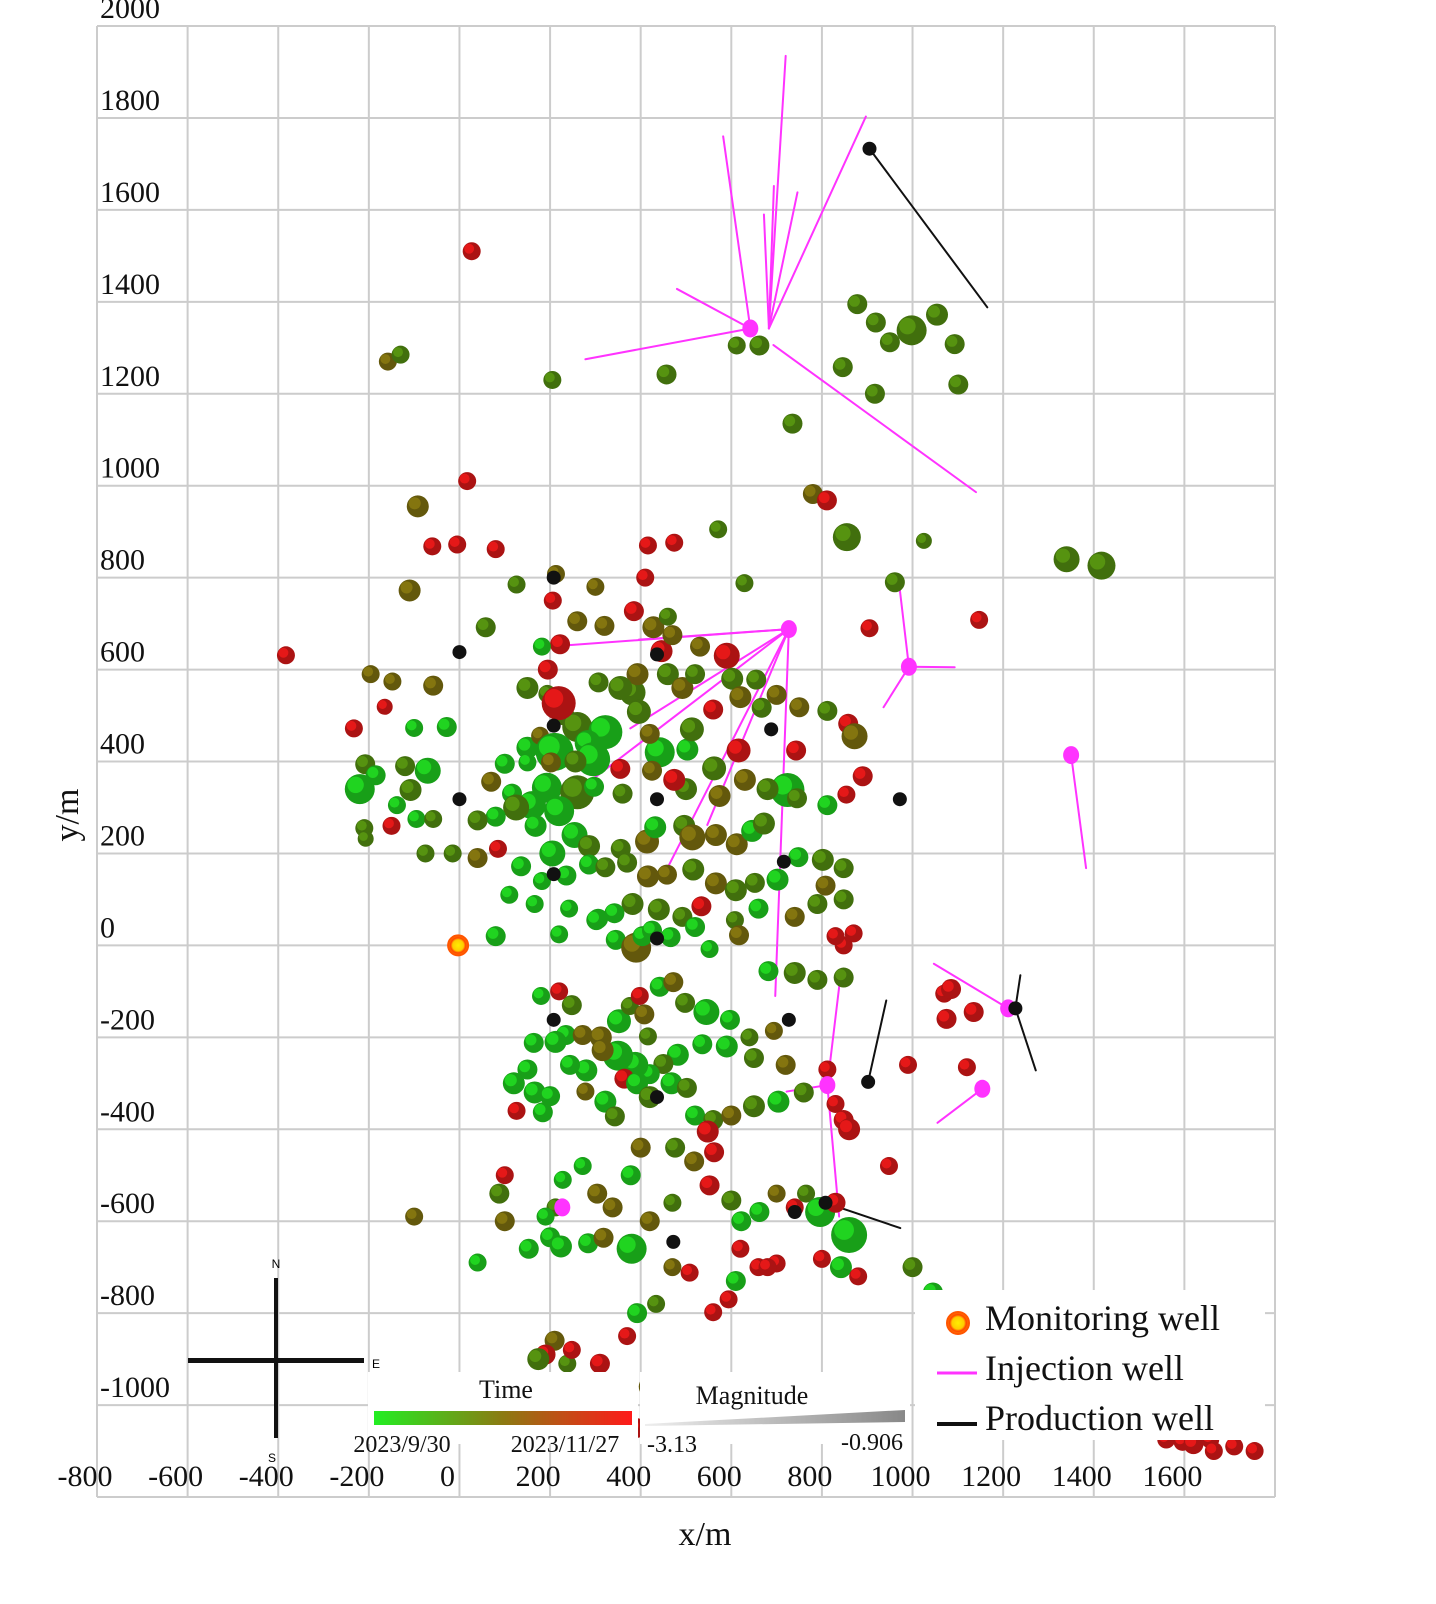 The height and width of the screenshot is (1604, 1436). I want to click on legend-monitoring-icon, so click(958, 1323).